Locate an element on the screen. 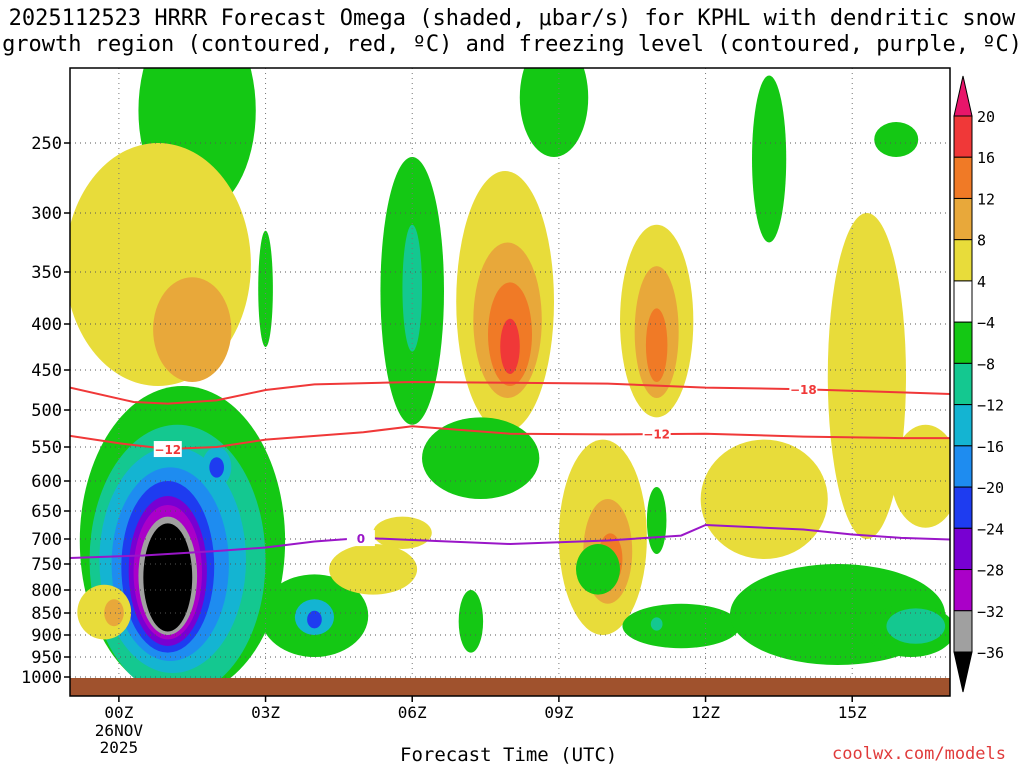 The width and height of the screenshot is (1024, 768). y-tick-label: 400 is located at coordinates (46, 325).